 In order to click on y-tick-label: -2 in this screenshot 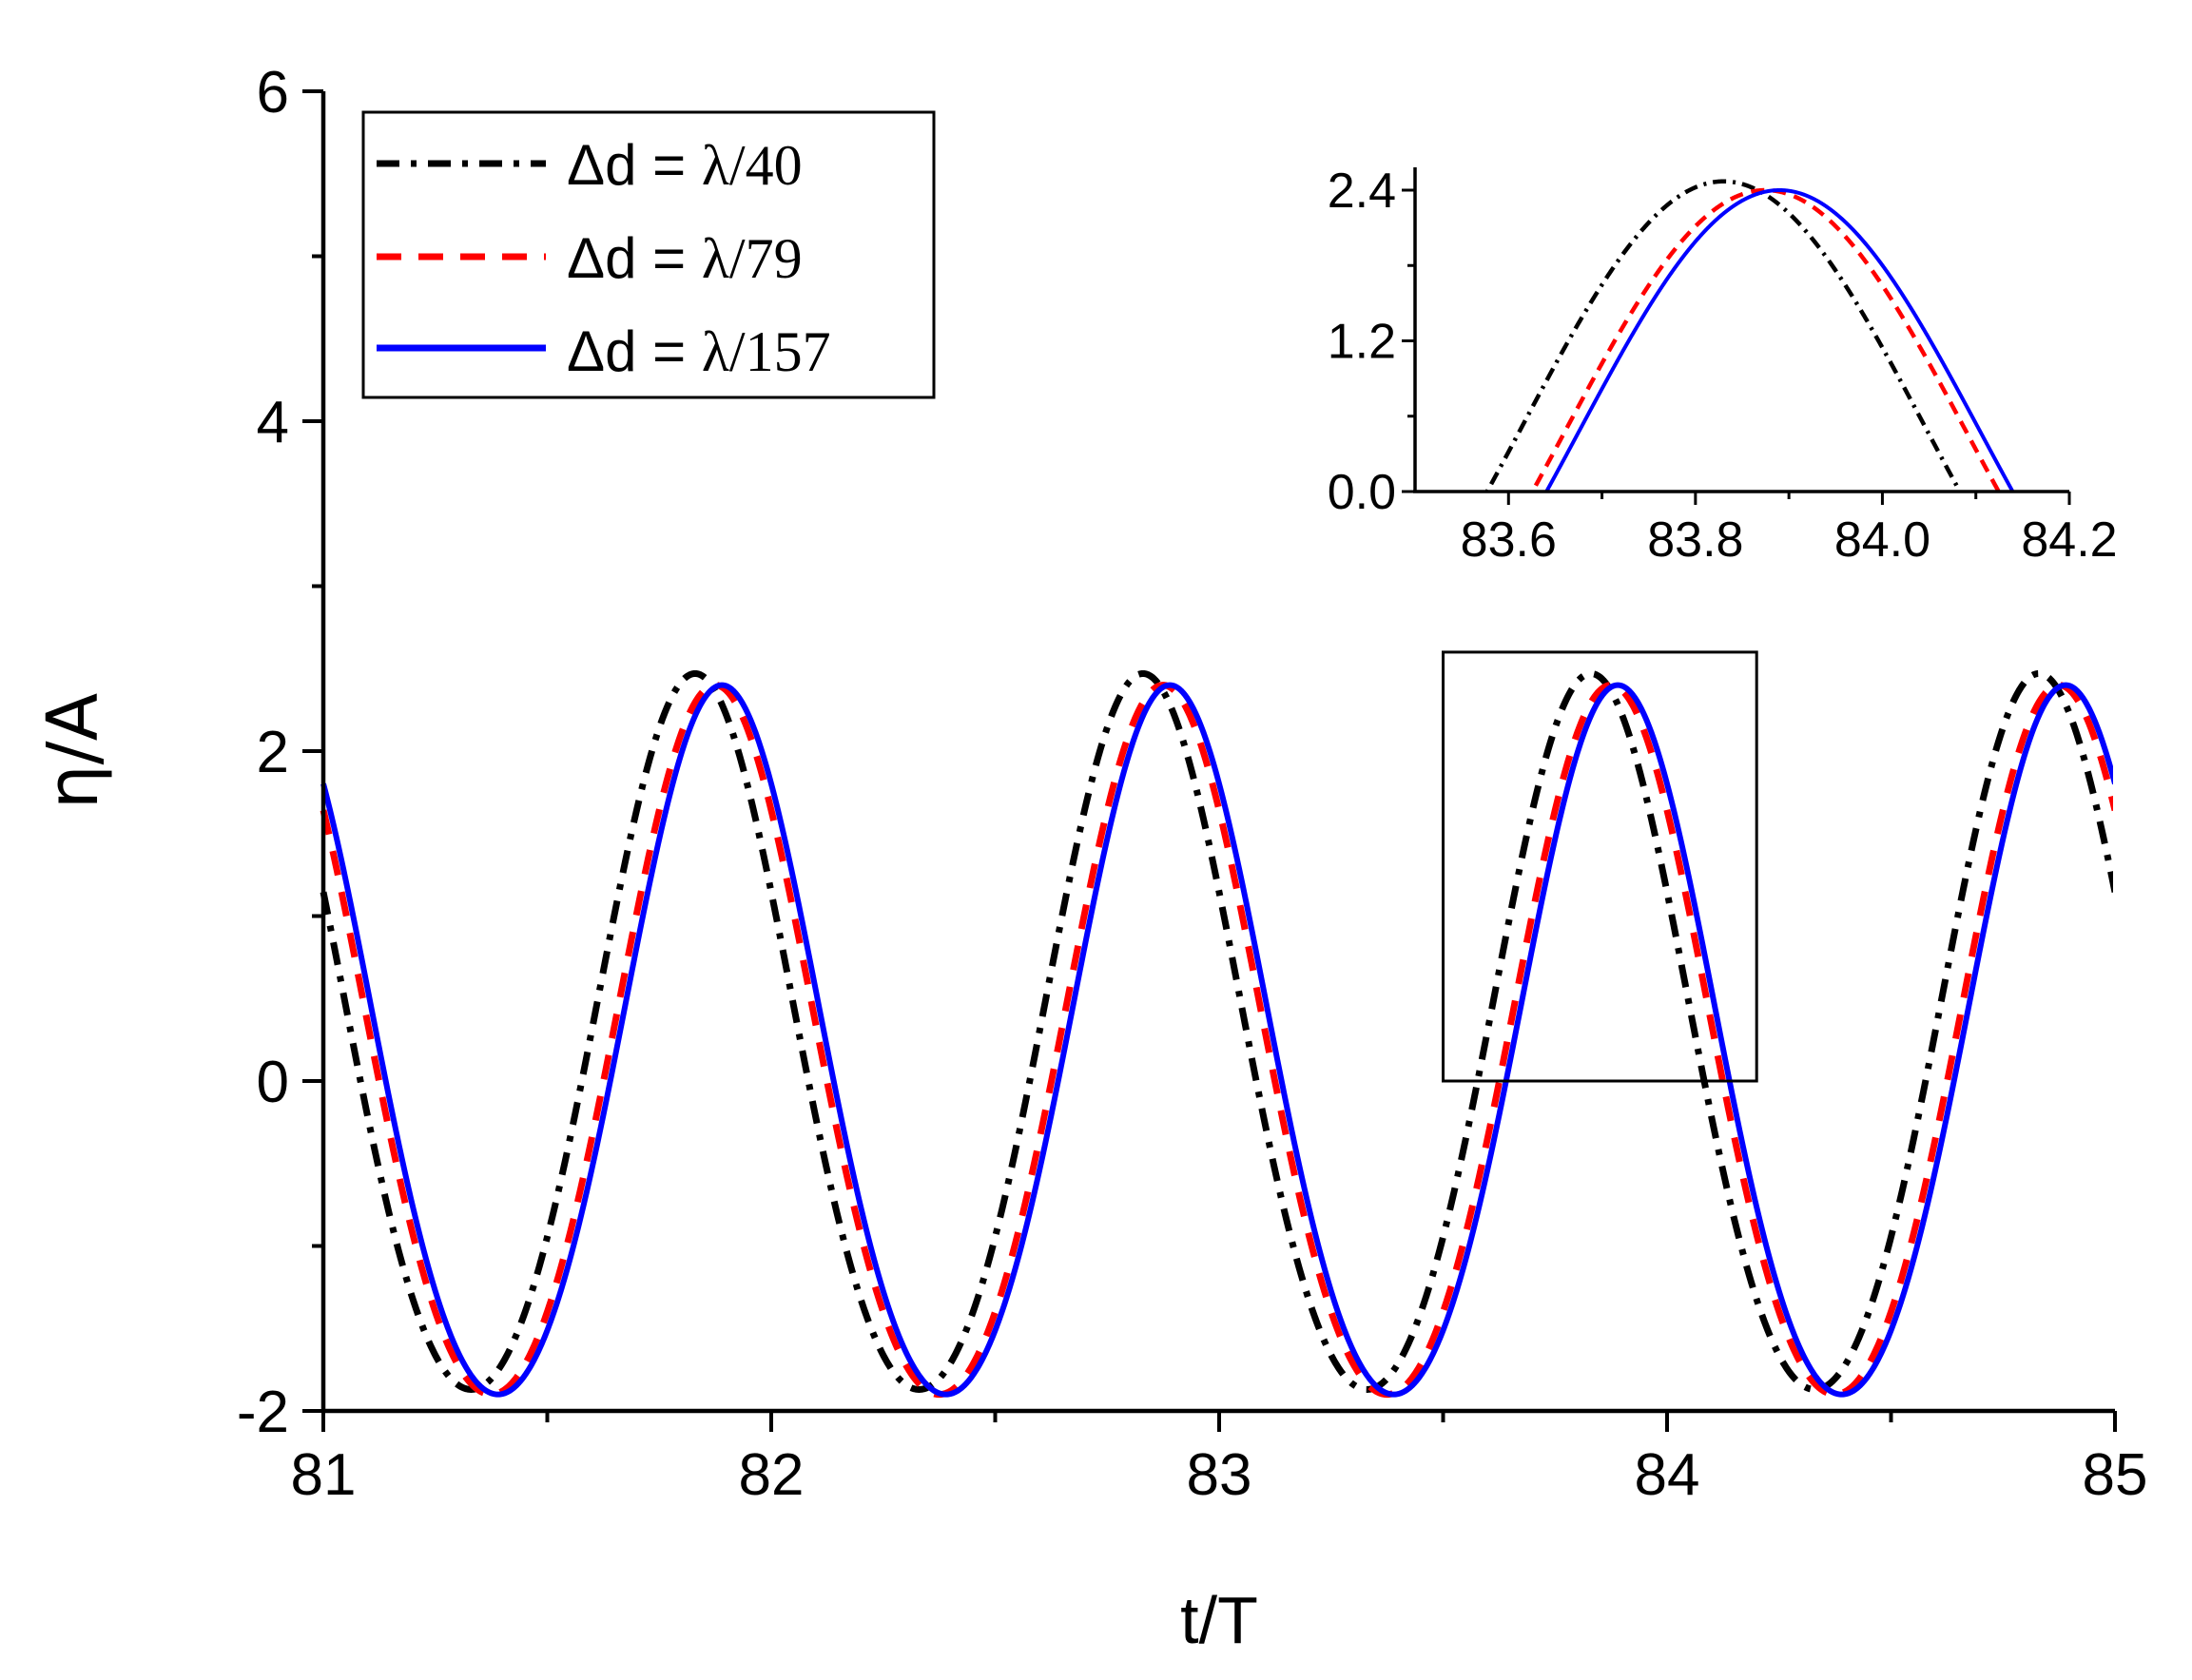, I will do `click(263, 1412)`.